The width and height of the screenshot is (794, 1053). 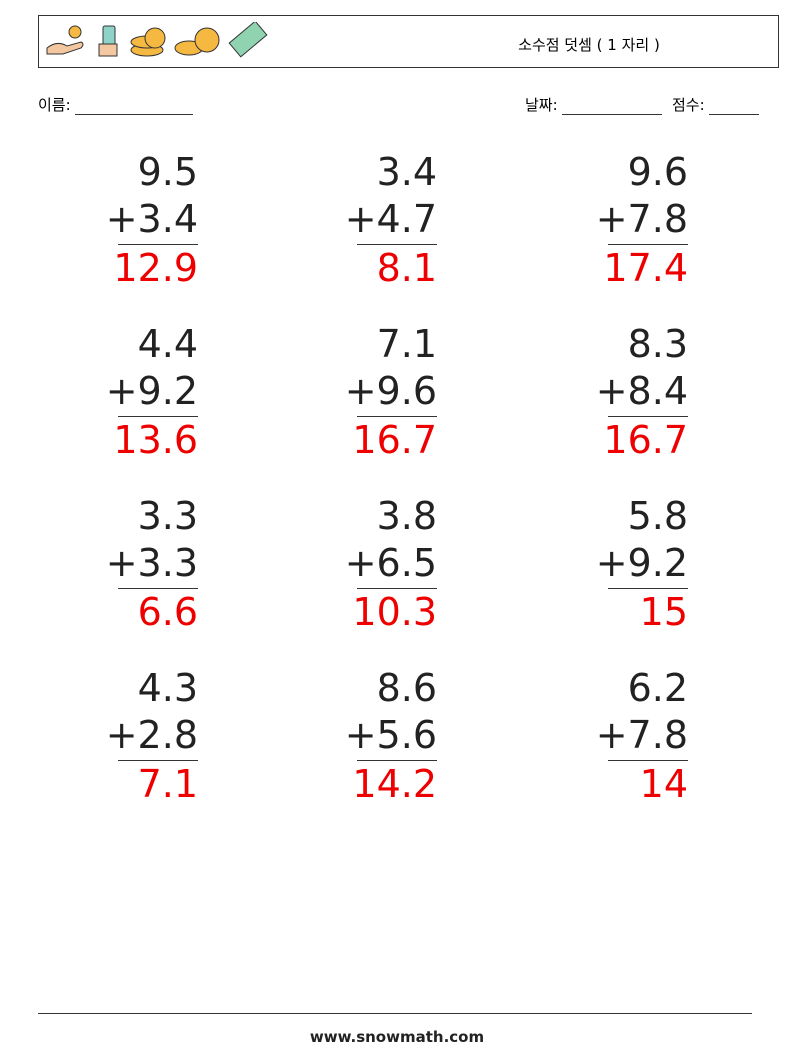 What do you see at coordinates (657, 688) in the screenshot?
I see `top-number: 6.2` at bounding box center [657, 688].